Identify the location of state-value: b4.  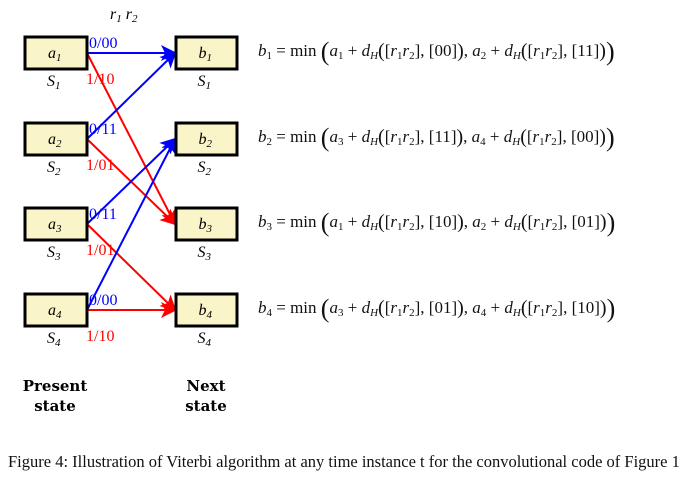
(206, 311).